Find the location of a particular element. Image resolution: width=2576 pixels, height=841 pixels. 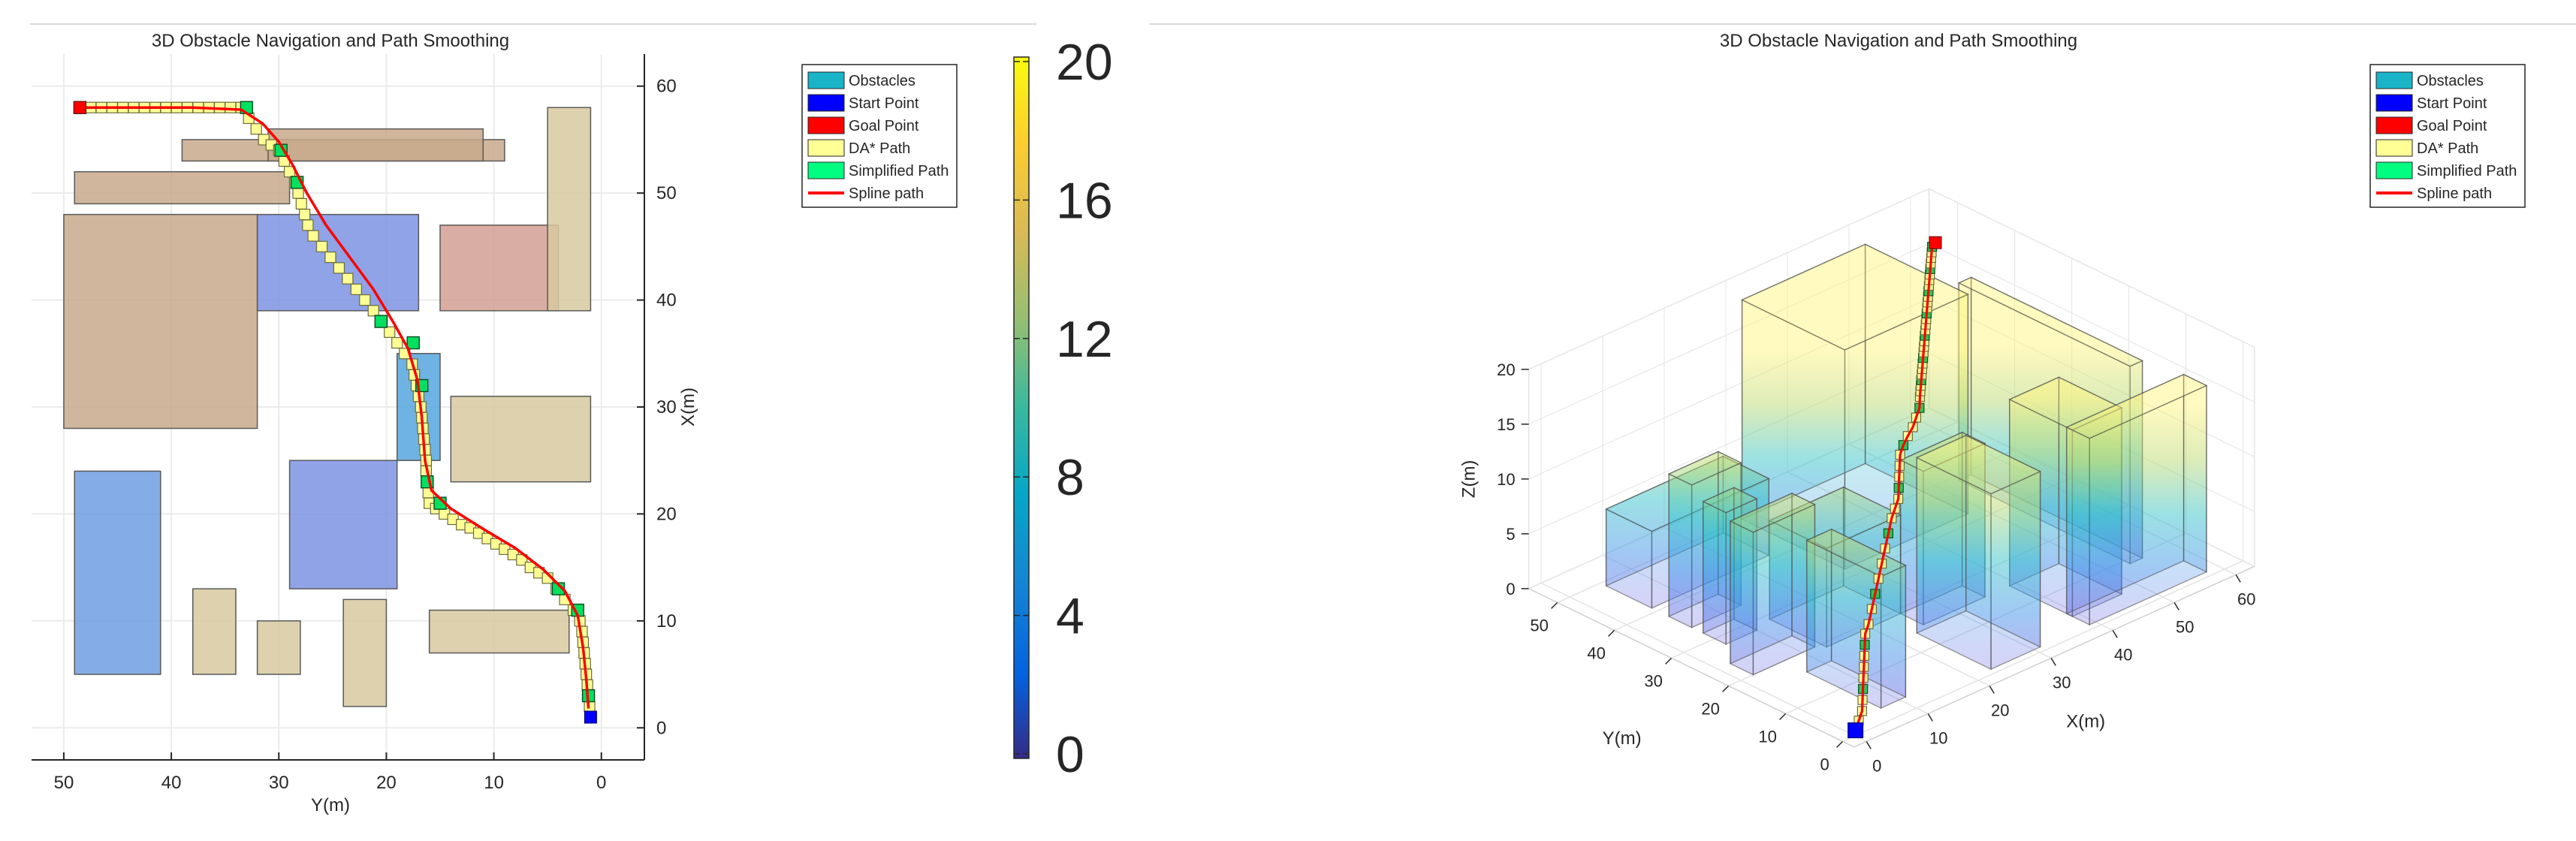

perspective-y-tick-label: 0 is located at coordinates (1825, 764).